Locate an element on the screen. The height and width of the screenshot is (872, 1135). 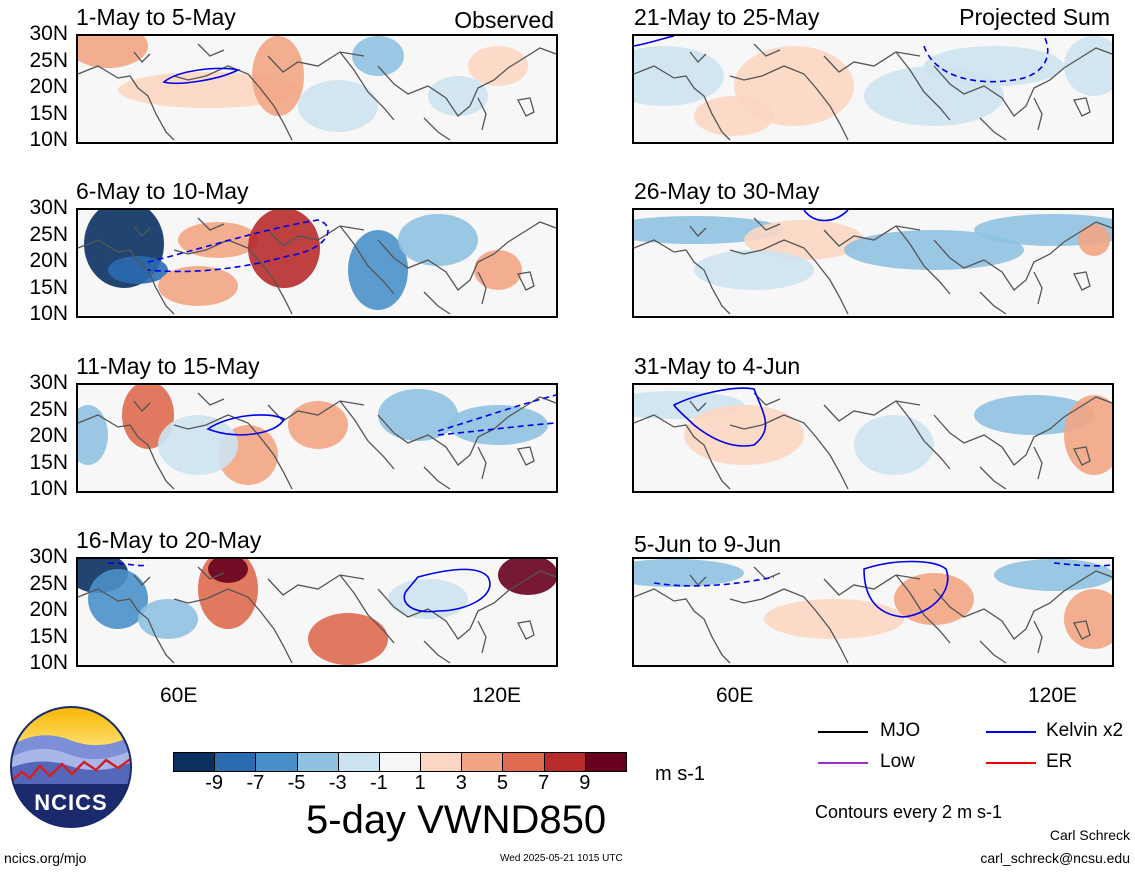
legend-line-er is located at coordinates (1011, 763).